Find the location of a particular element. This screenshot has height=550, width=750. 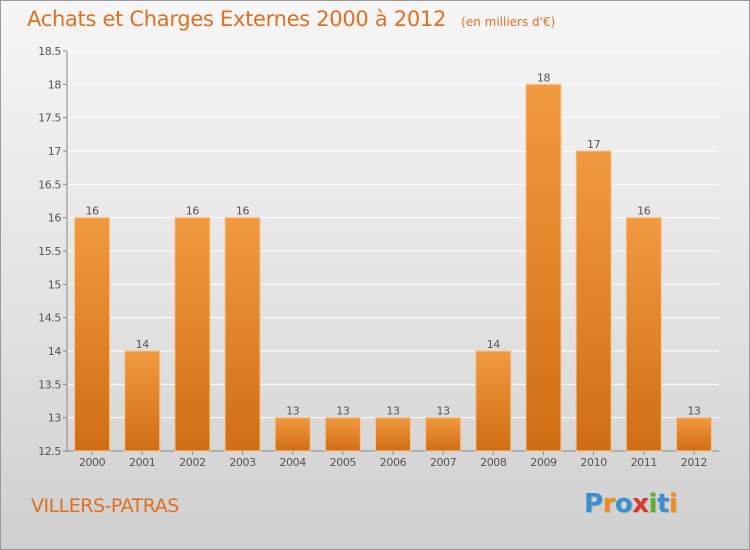

value-label-2006: 13 is located at coordinates (393, 411).